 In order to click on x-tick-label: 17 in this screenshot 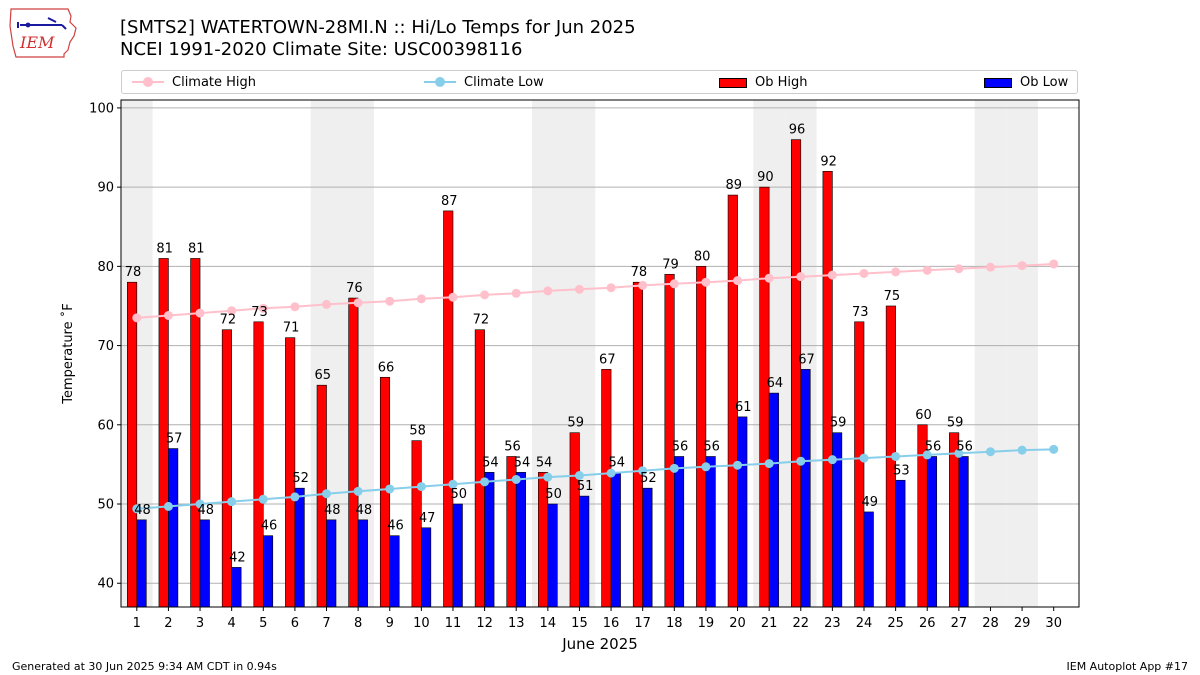, I will do `click(642, 623)`.